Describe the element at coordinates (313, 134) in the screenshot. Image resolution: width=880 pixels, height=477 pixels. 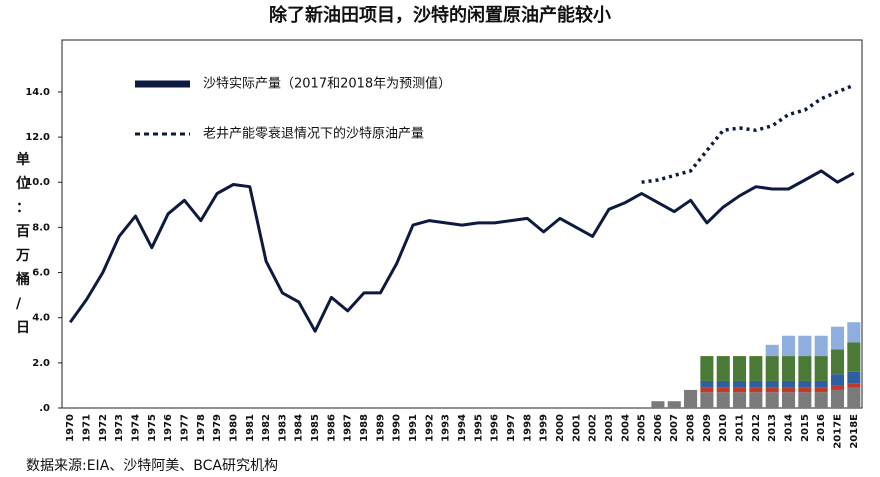
I see `legend-label: 老井产能零衰退情况下的沙特原油产量` at that location.